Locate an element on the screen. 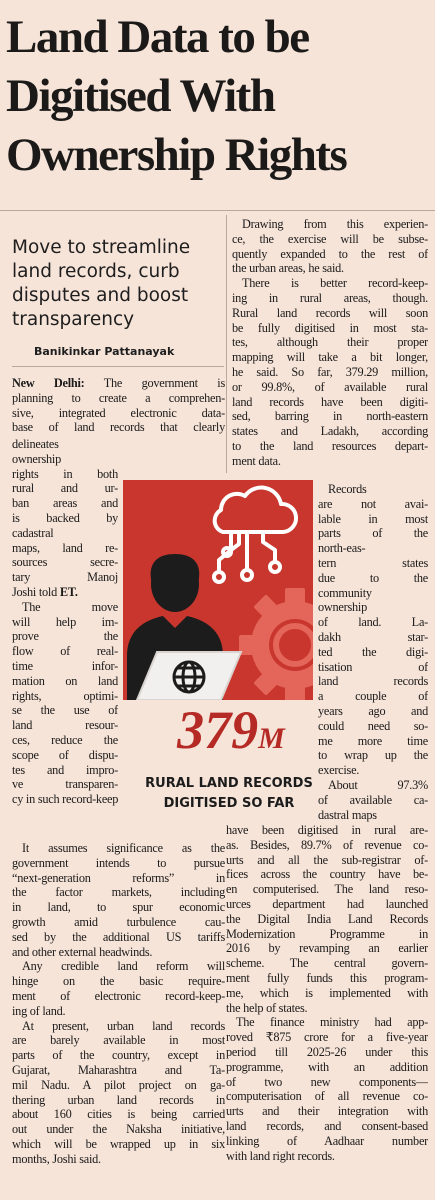 This screenshot has width=435, height=1200. text-line: a couple of is located at coordinates (373, 696).